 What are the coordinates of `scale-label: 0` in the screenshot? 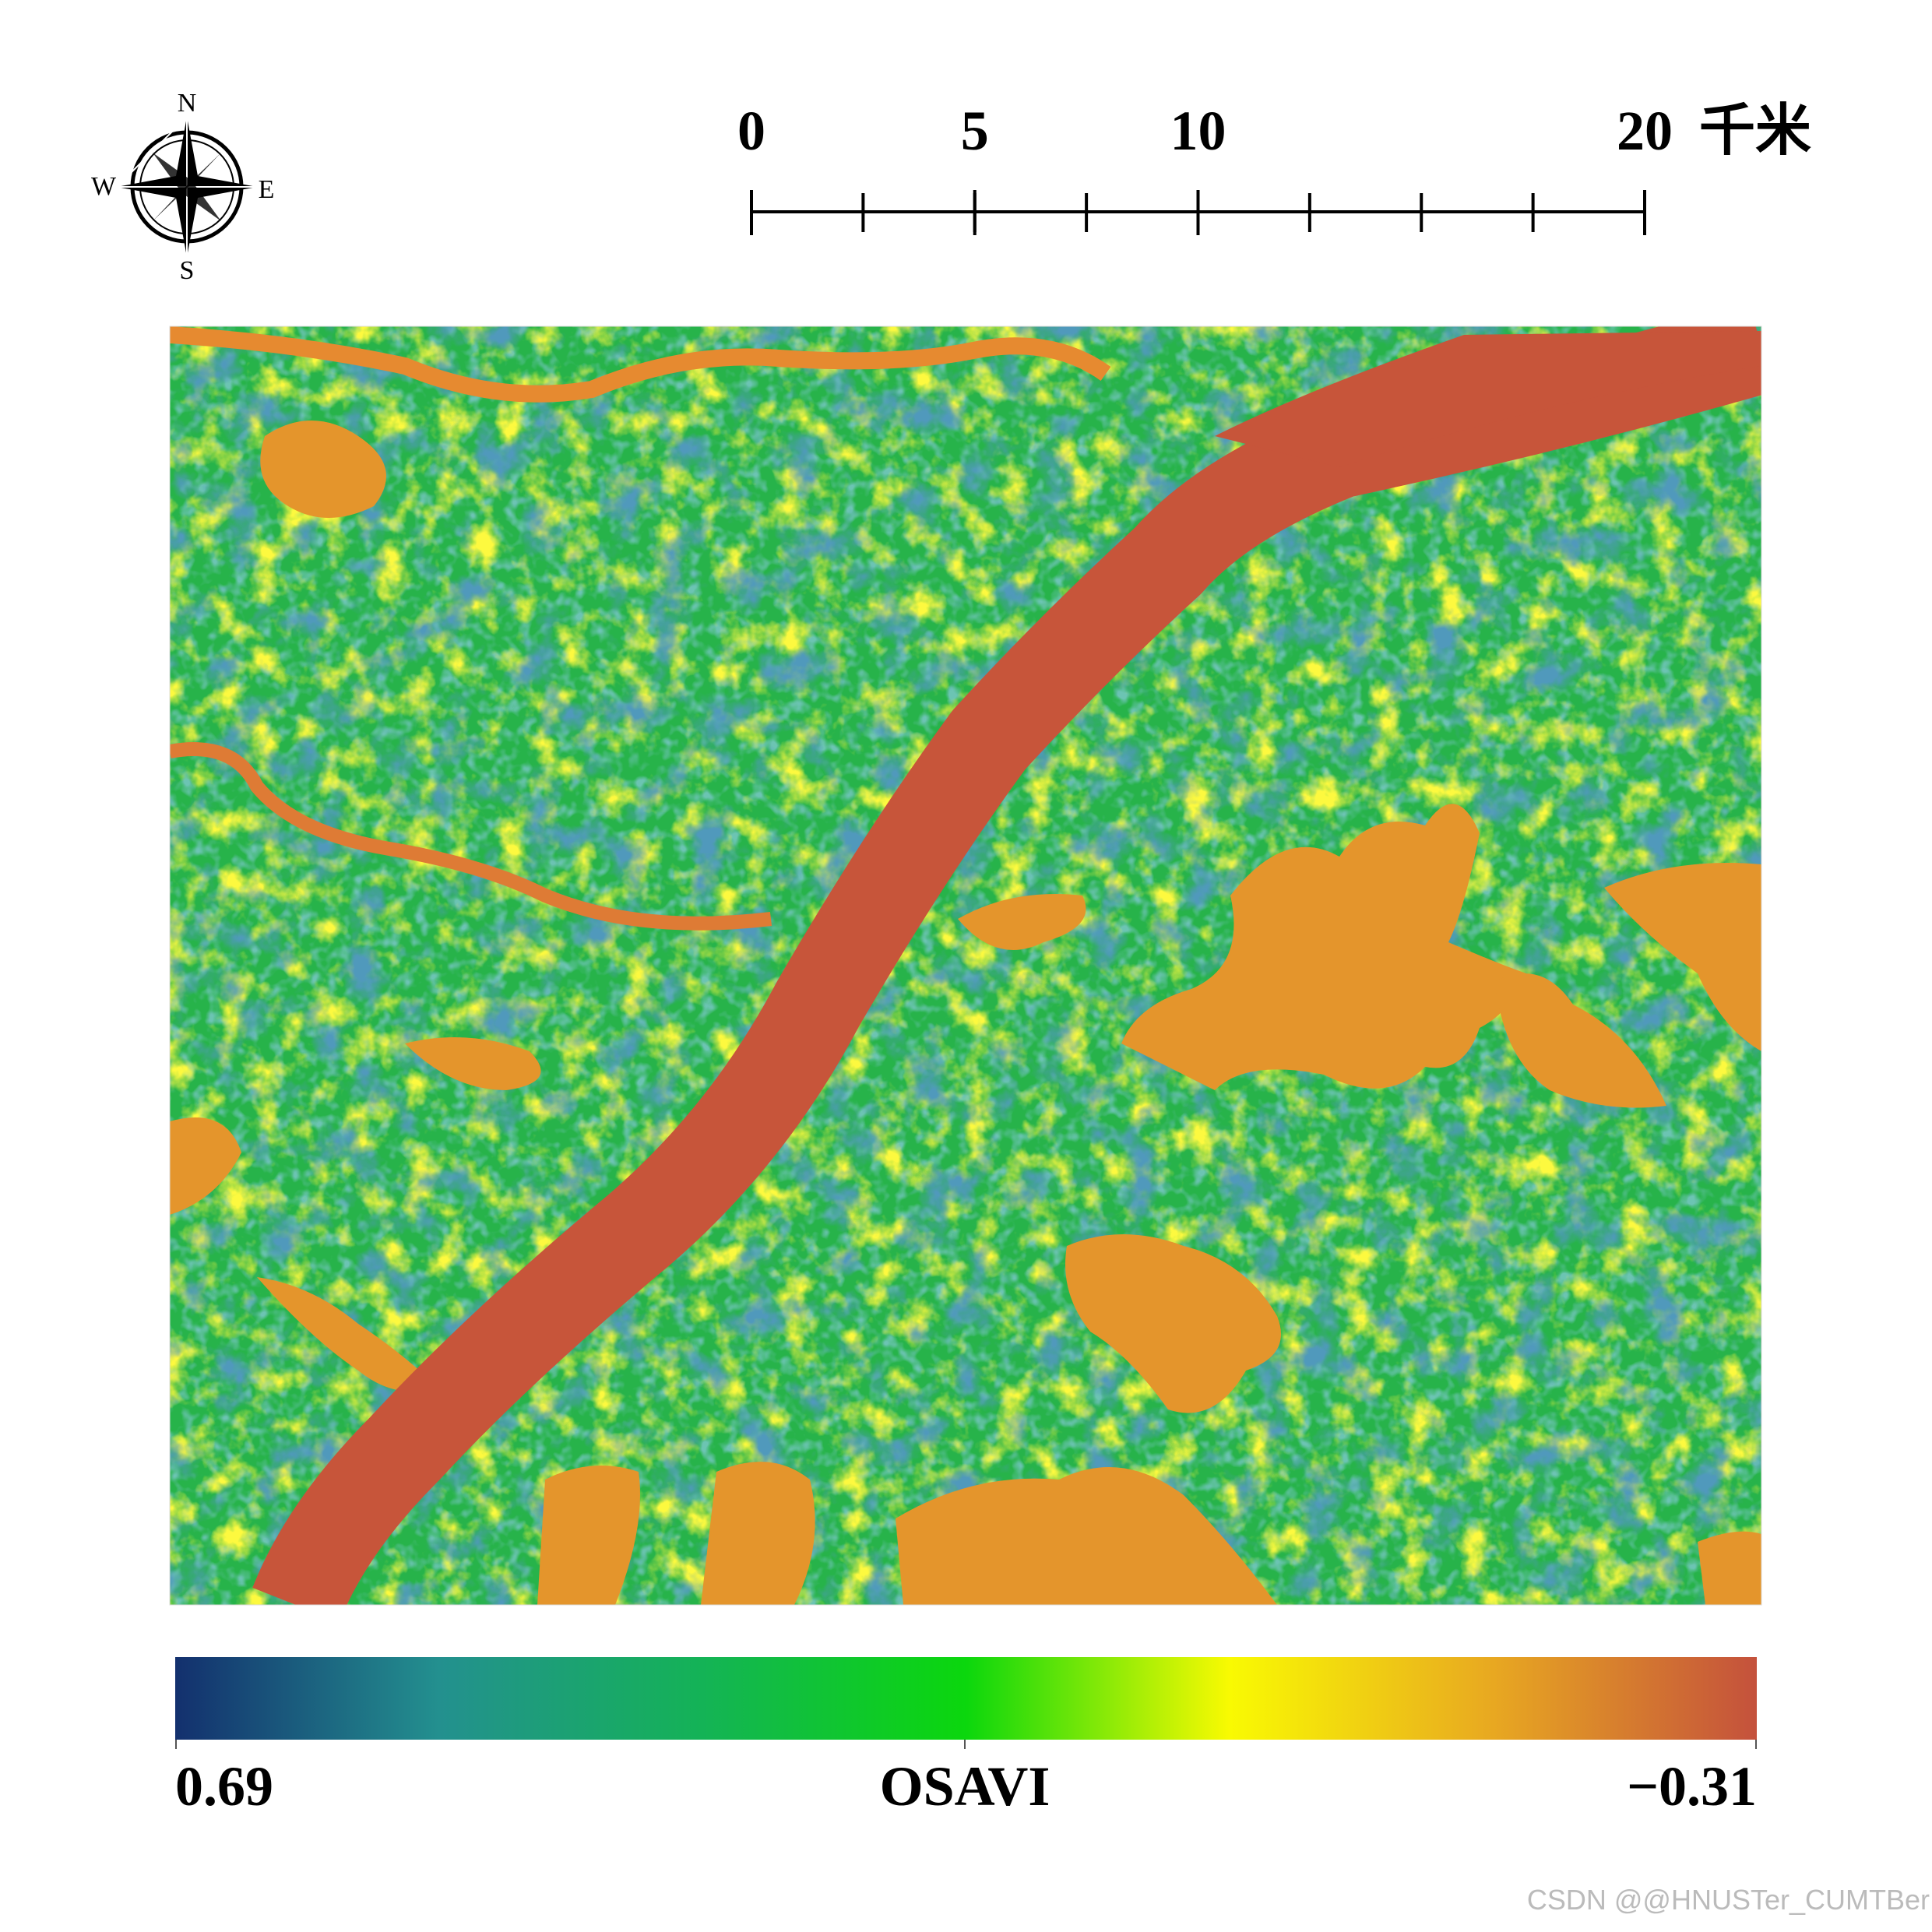 It's located at (751, 131).